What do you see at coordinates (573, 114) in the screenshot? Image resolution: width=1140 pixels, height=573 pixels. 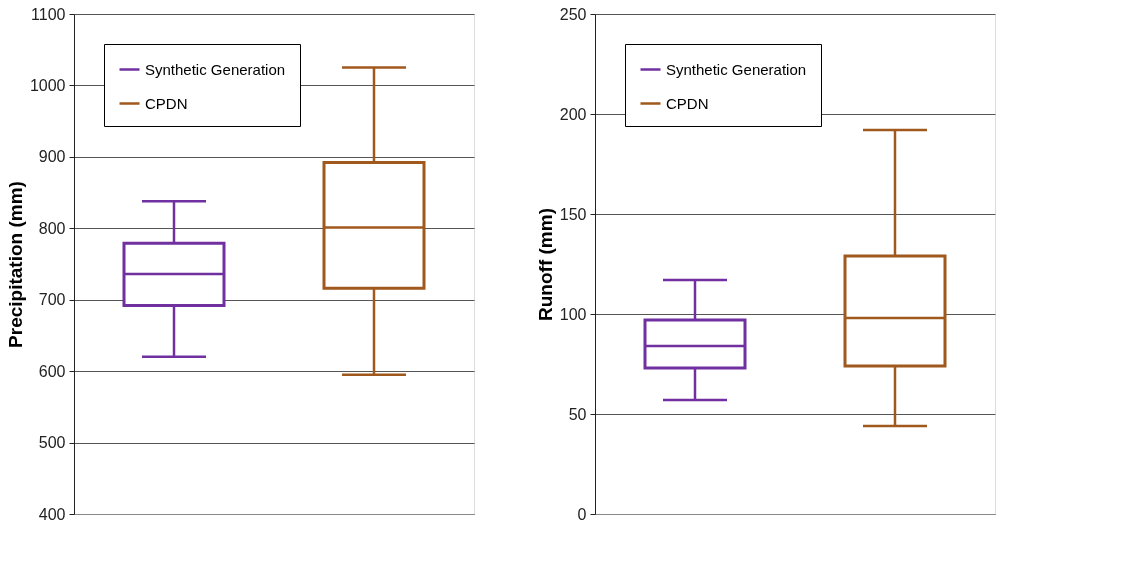 I see `y-tick-label: 200` at bounding box center [573, 114].